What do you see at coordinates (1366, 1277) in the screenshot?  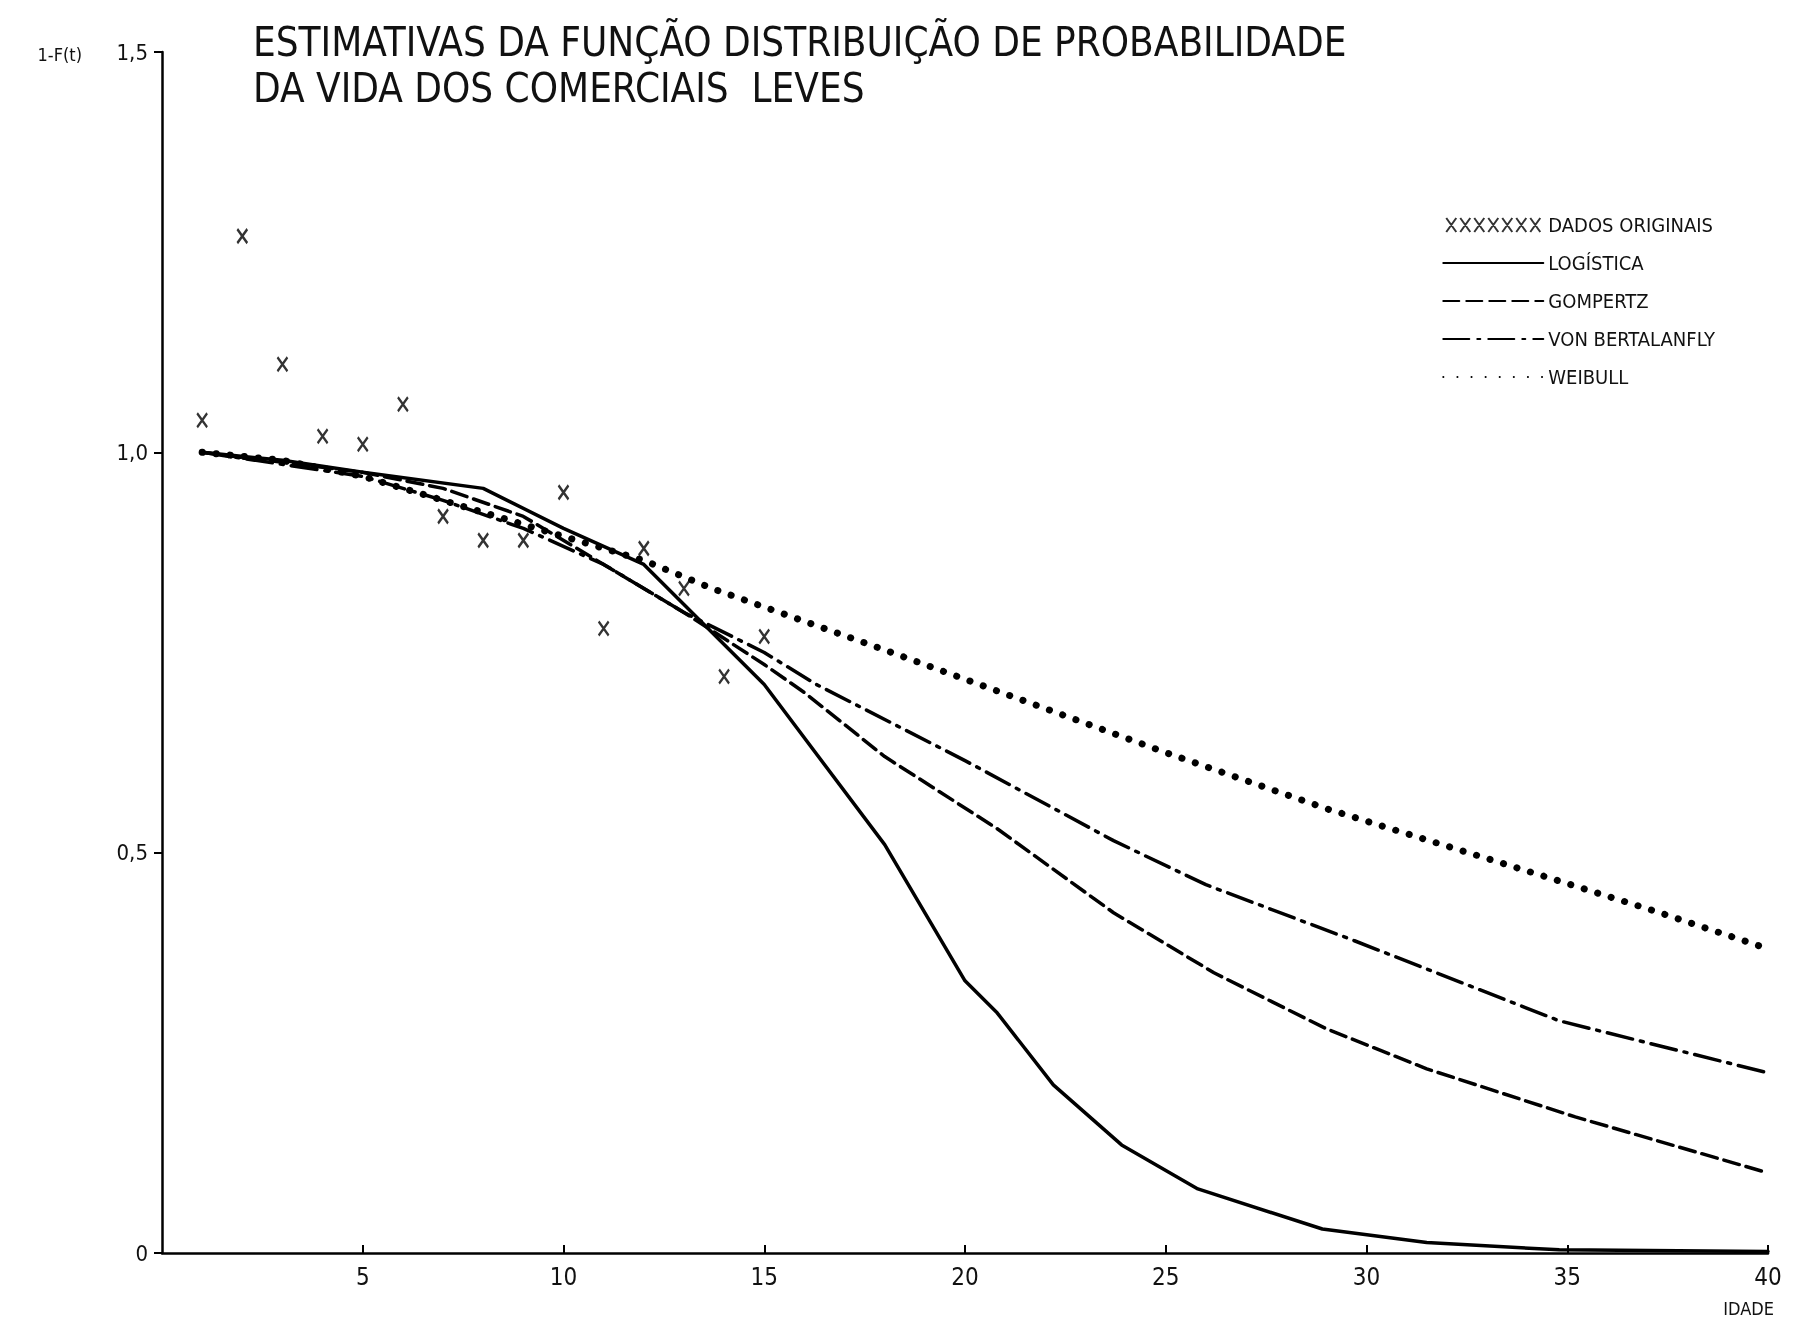 I see `x-tick-label: 30` at bounding box center [1366, 1277].